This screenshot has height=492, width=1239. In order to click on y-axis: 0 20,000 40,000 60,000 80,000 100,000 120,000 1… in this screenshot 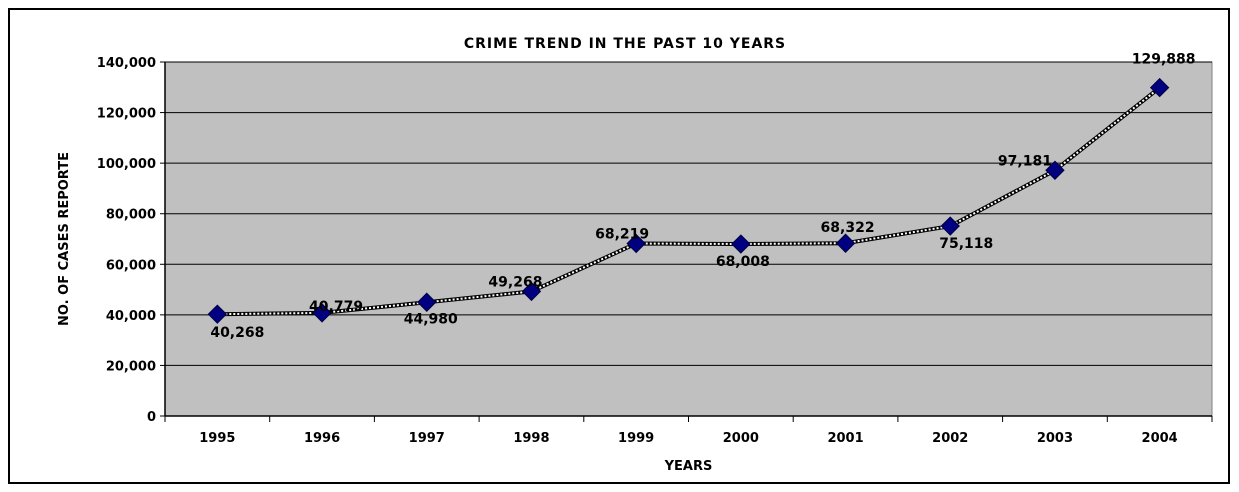, I will do `click(131, 240)`.